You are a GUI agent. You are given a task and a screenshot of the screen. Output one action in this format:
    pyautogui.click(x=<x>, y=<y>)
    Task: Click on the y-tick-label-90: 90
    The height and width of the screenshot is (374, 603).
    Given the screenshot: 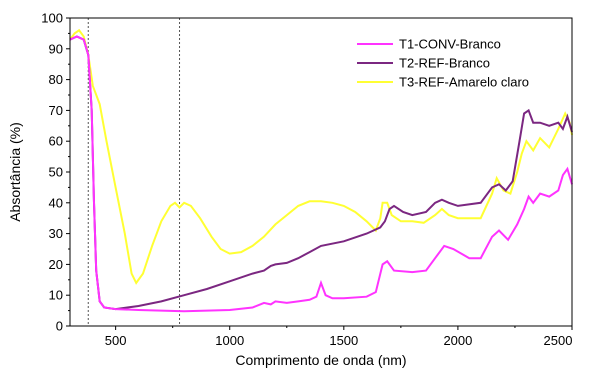 What is the action you would take?
    pyautogui.click(x=56, y=48)
    